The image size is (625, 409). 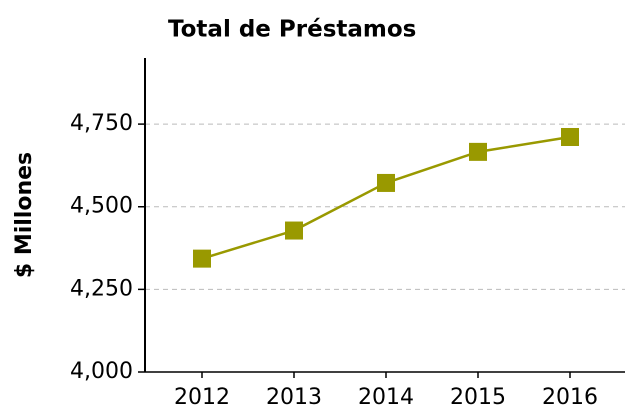 What do you see at coordinates (570, 397) in the screenshot?
I see `x-tick-label: 2016` at bounding box center [570, 397].